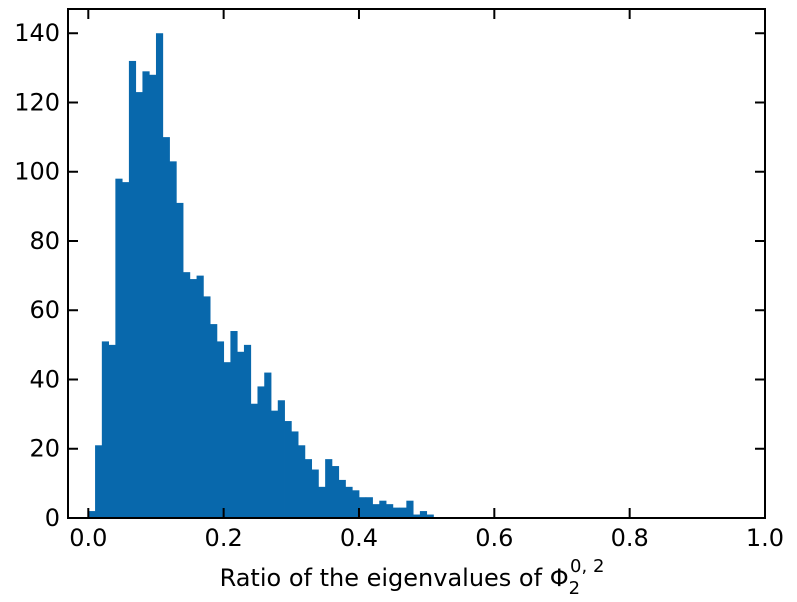 The width and height of the screenshot is (797, 602). What do you see at coordinates (224, 538) in the screenshot?
I see `x-tick-label: 0.2` at bounding box center [224, 538].